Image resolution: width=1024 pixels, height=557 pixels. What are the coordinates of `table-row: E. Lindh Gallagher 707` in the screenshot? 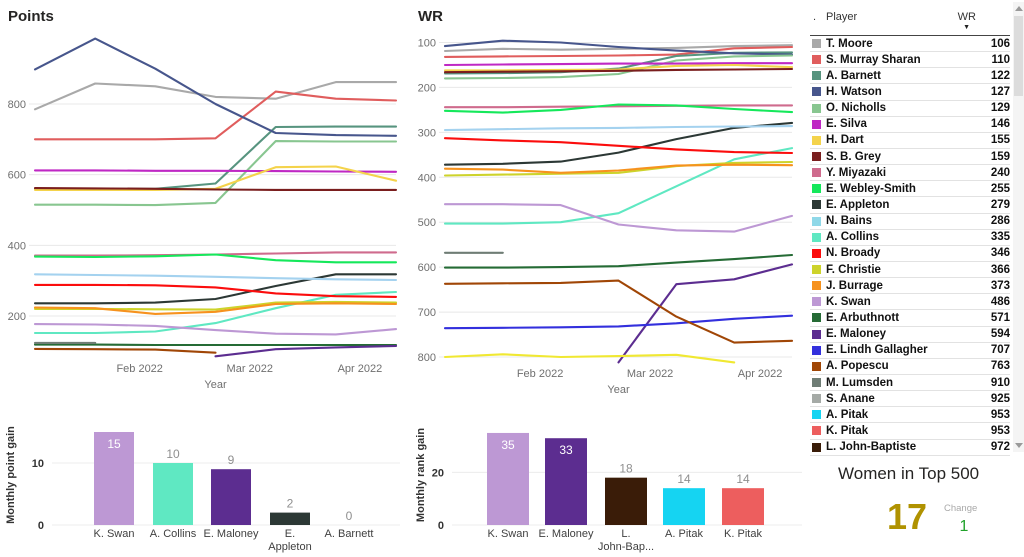 It's located at (910, 351).